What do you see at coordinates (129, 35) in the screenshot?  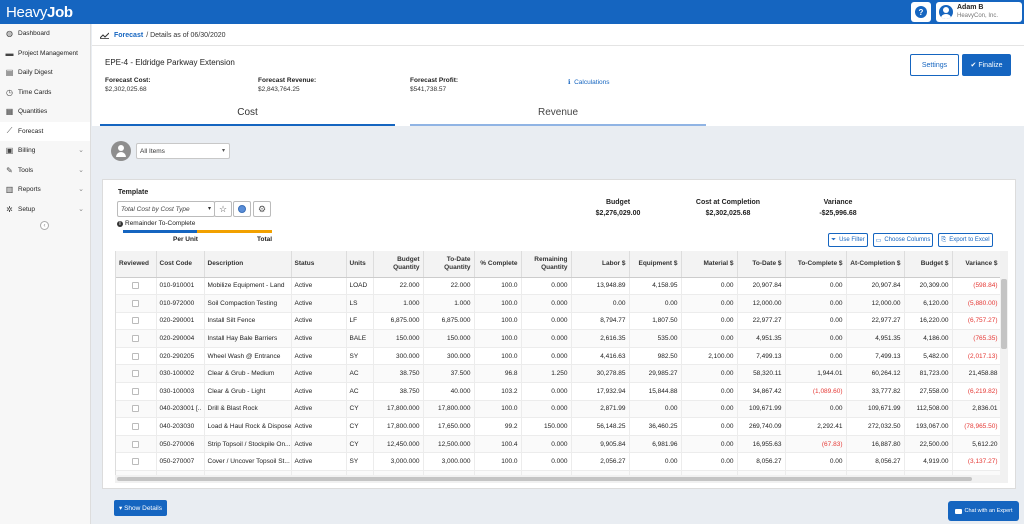 I see `breadcrumb-forecast-link: Forecast` at bounding box center [129, 35].